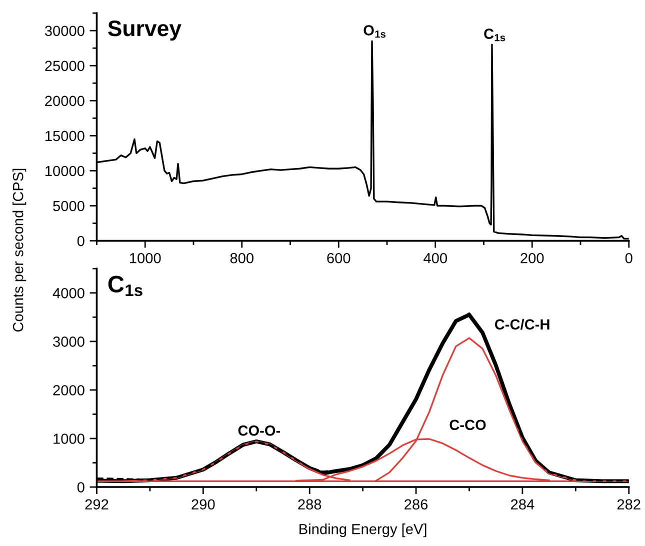 The height and width of the screenshot is (546, 645). I want to click on y-tick-label: 1000, so click(69, 439).